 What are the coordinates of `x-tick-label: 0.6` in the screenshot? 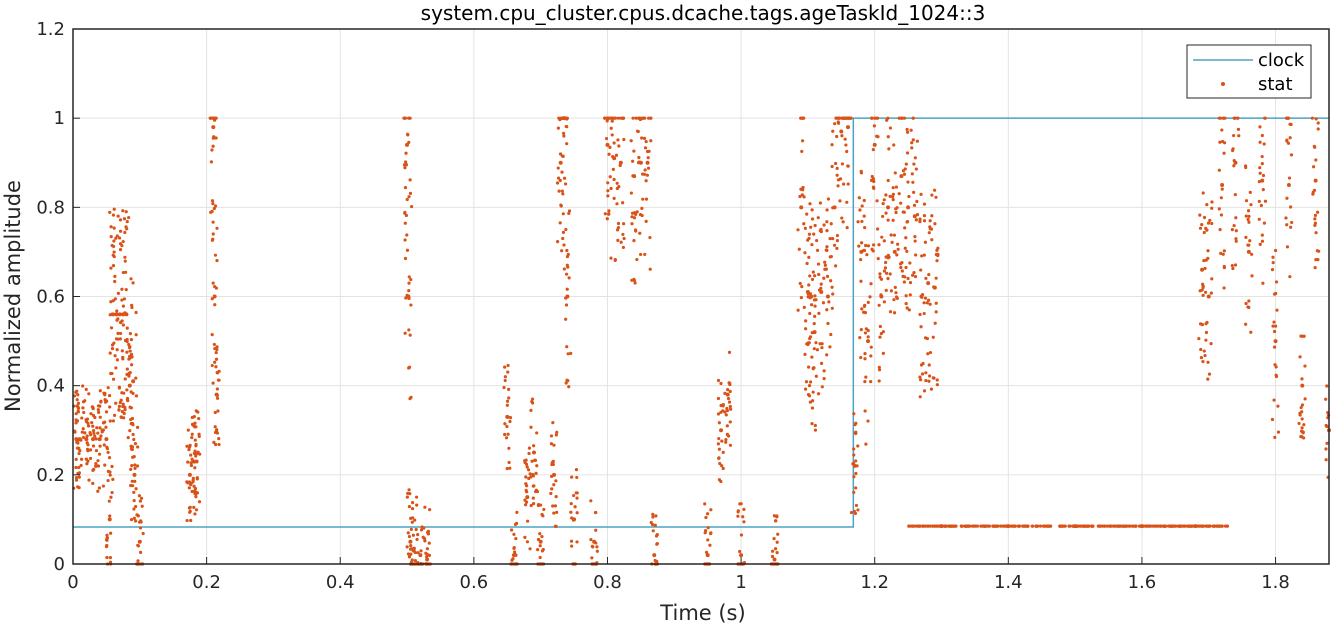 It's located at (474, 582).